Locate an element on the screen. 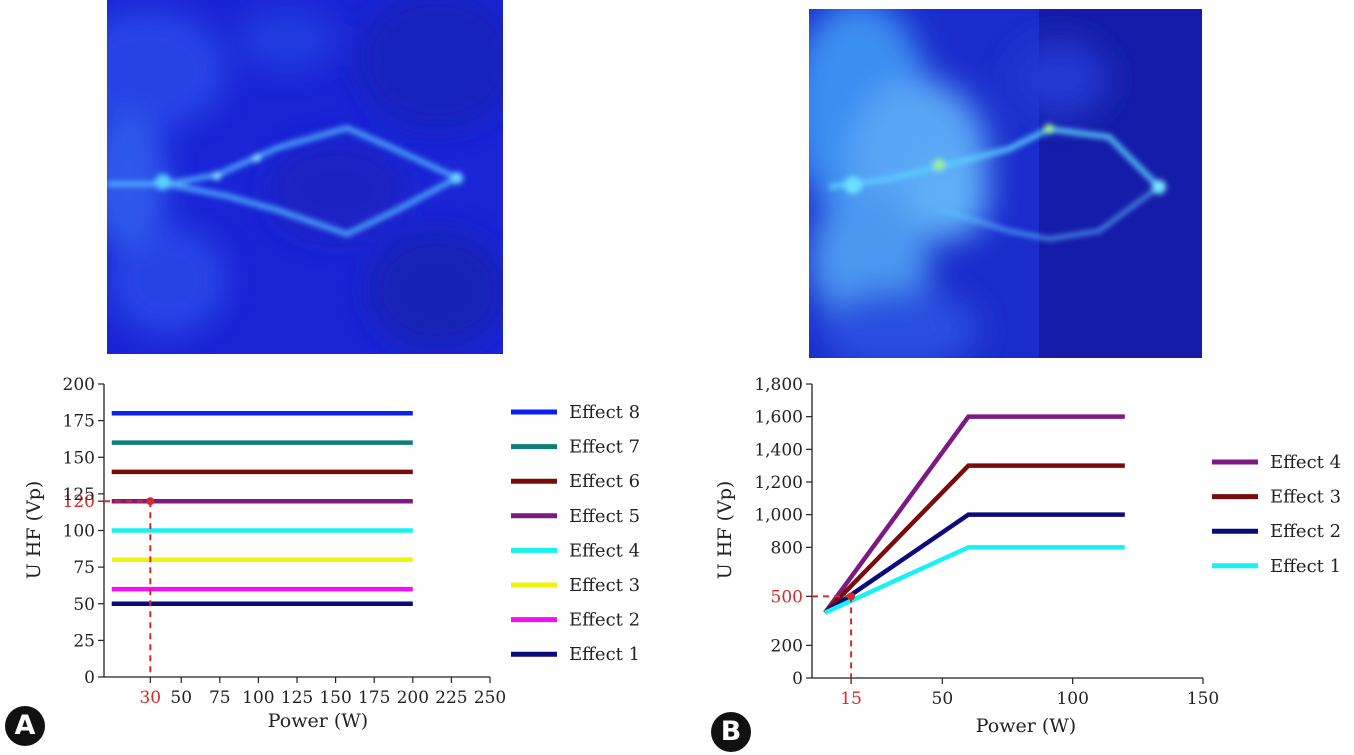 This screenshot has width=1354, height=755. x-tick-label: 250 is located at coordinates (490, 698).